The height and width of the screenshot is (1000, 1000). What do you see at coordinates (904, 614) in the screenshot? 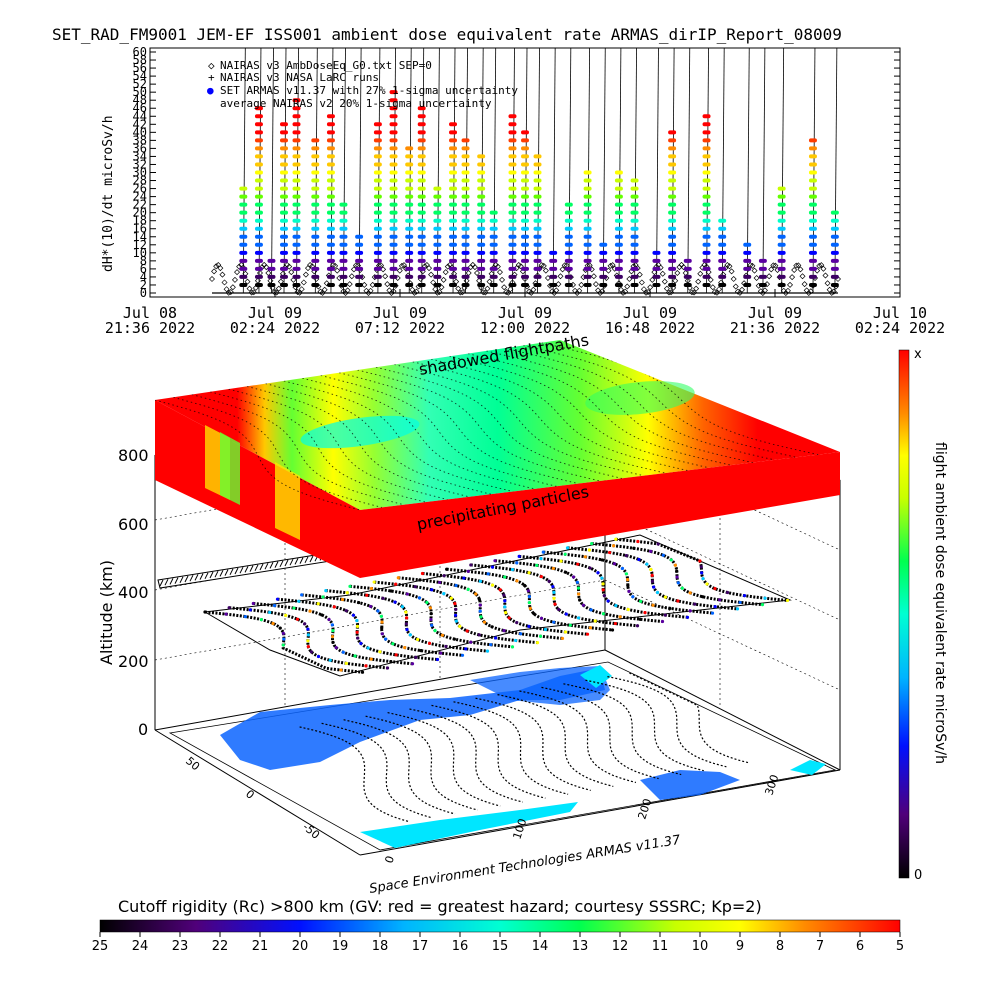
I see `vertical-colorbar-fill` at bounding box center [904, 614].